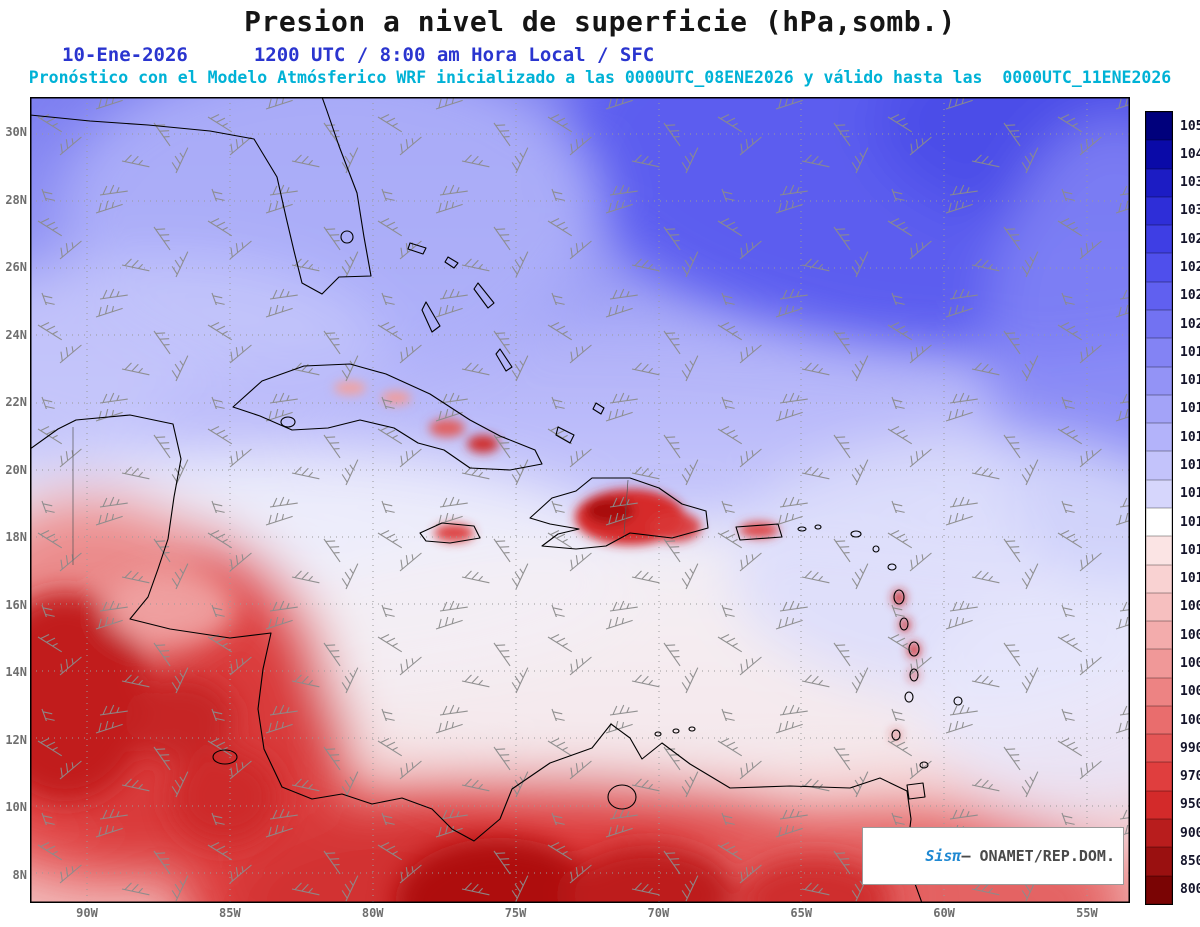  Describe the element at coordinates (1190, 239) in the screenshot. I see `colorbar-value: 1028` at that location.